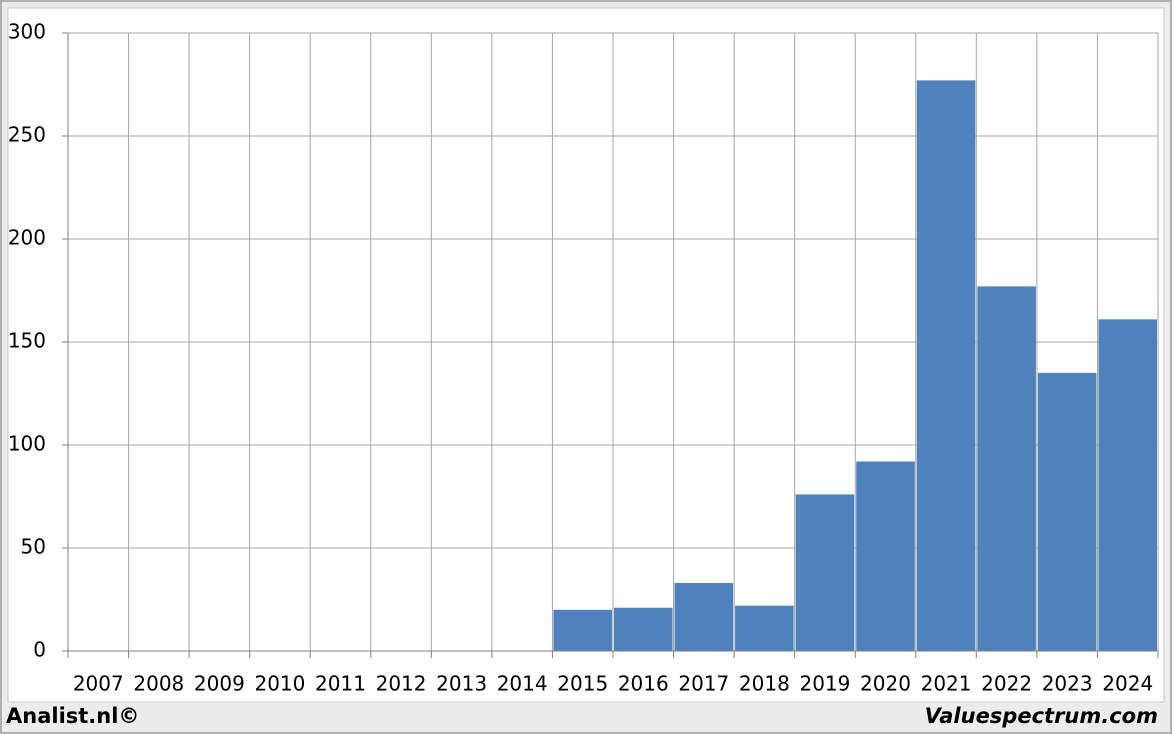  What do you see at coordinates (1041, 716) in the screenshot?
I see `footer-right: Valuespectrum.com` at bounding box center [1041, 716].